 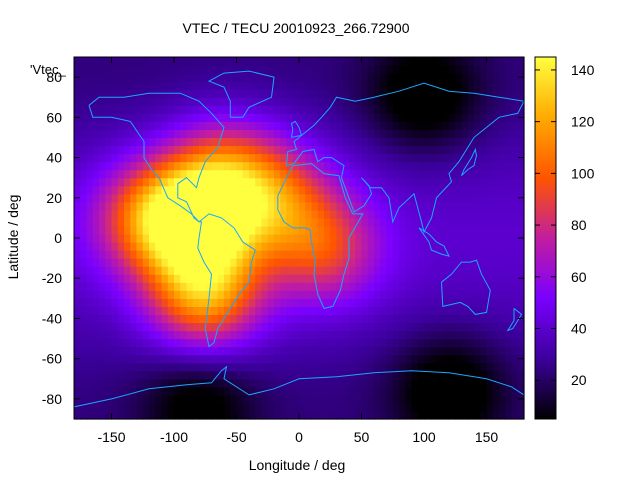 I want to click on y-tick-label: 60, so click(x=54, y=117).